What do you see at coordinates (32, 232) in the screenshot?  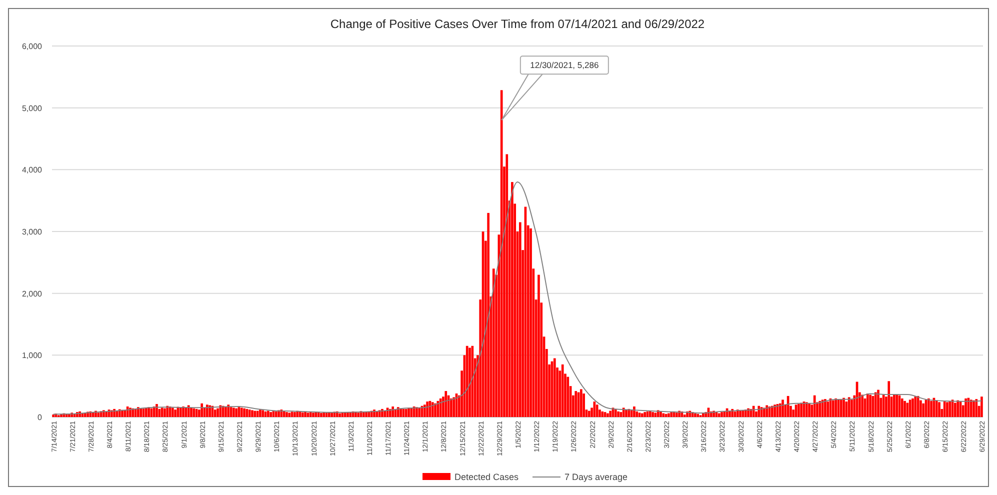 I see `y-tick-label: 3,000` at bounding box center [32, 232].